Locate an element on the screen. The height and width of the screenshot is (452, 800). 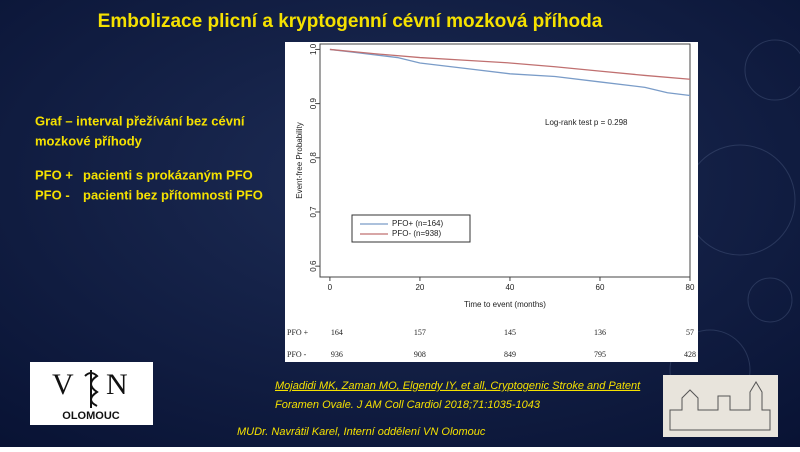
logo-letter: V is located at coordinates (63, 384).